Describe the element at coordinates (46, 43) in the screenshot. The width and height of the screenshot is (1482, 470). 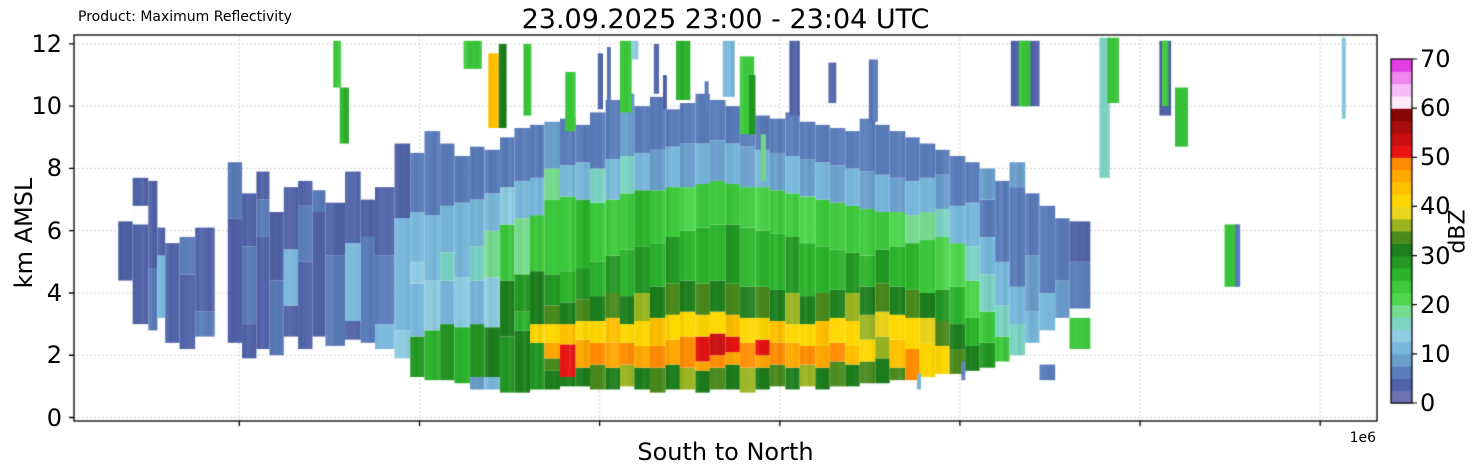
I see `y-tick-label: 12` at that location.